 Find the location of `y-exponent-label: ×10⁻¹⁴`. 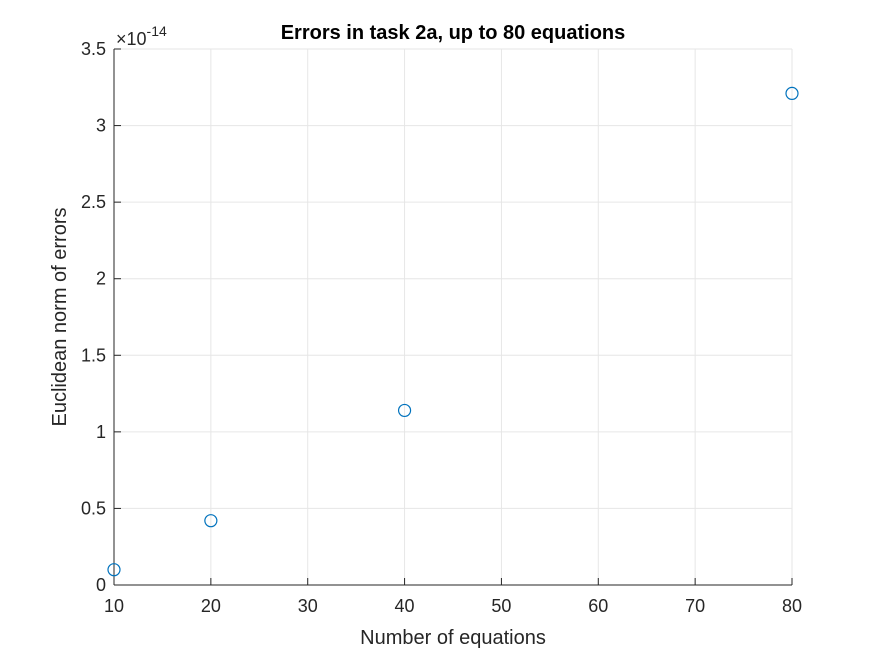

y-exponent-label: ×10⁻¹⁴ is located at coordinates (141, 36).